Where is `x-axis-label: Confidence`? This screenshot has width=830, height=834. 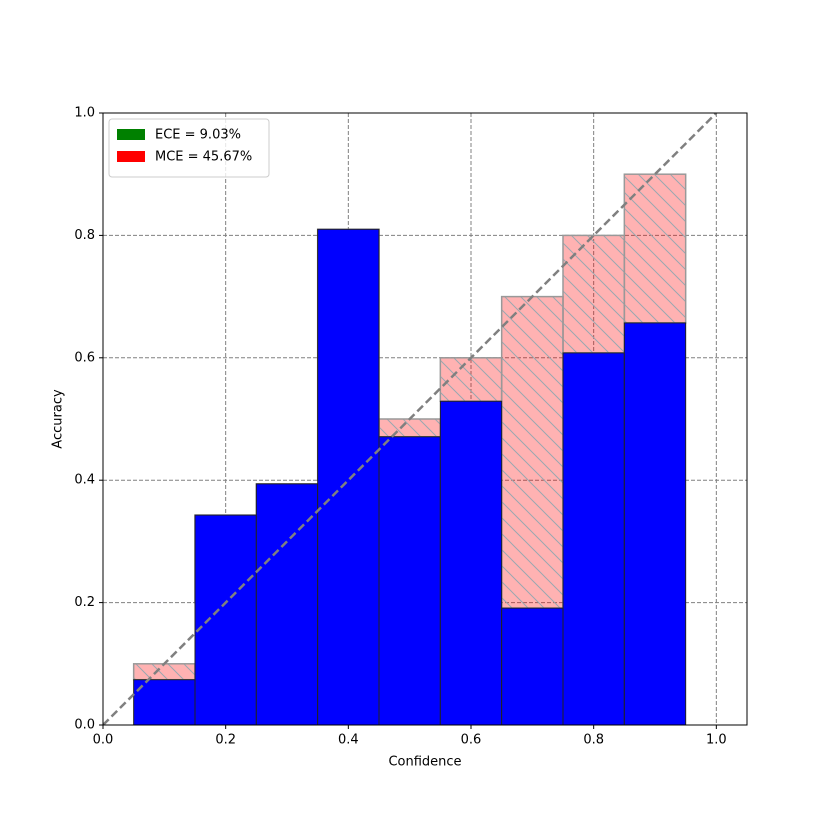
x-axis-label: Confidence is located at coordinates (424, 762).